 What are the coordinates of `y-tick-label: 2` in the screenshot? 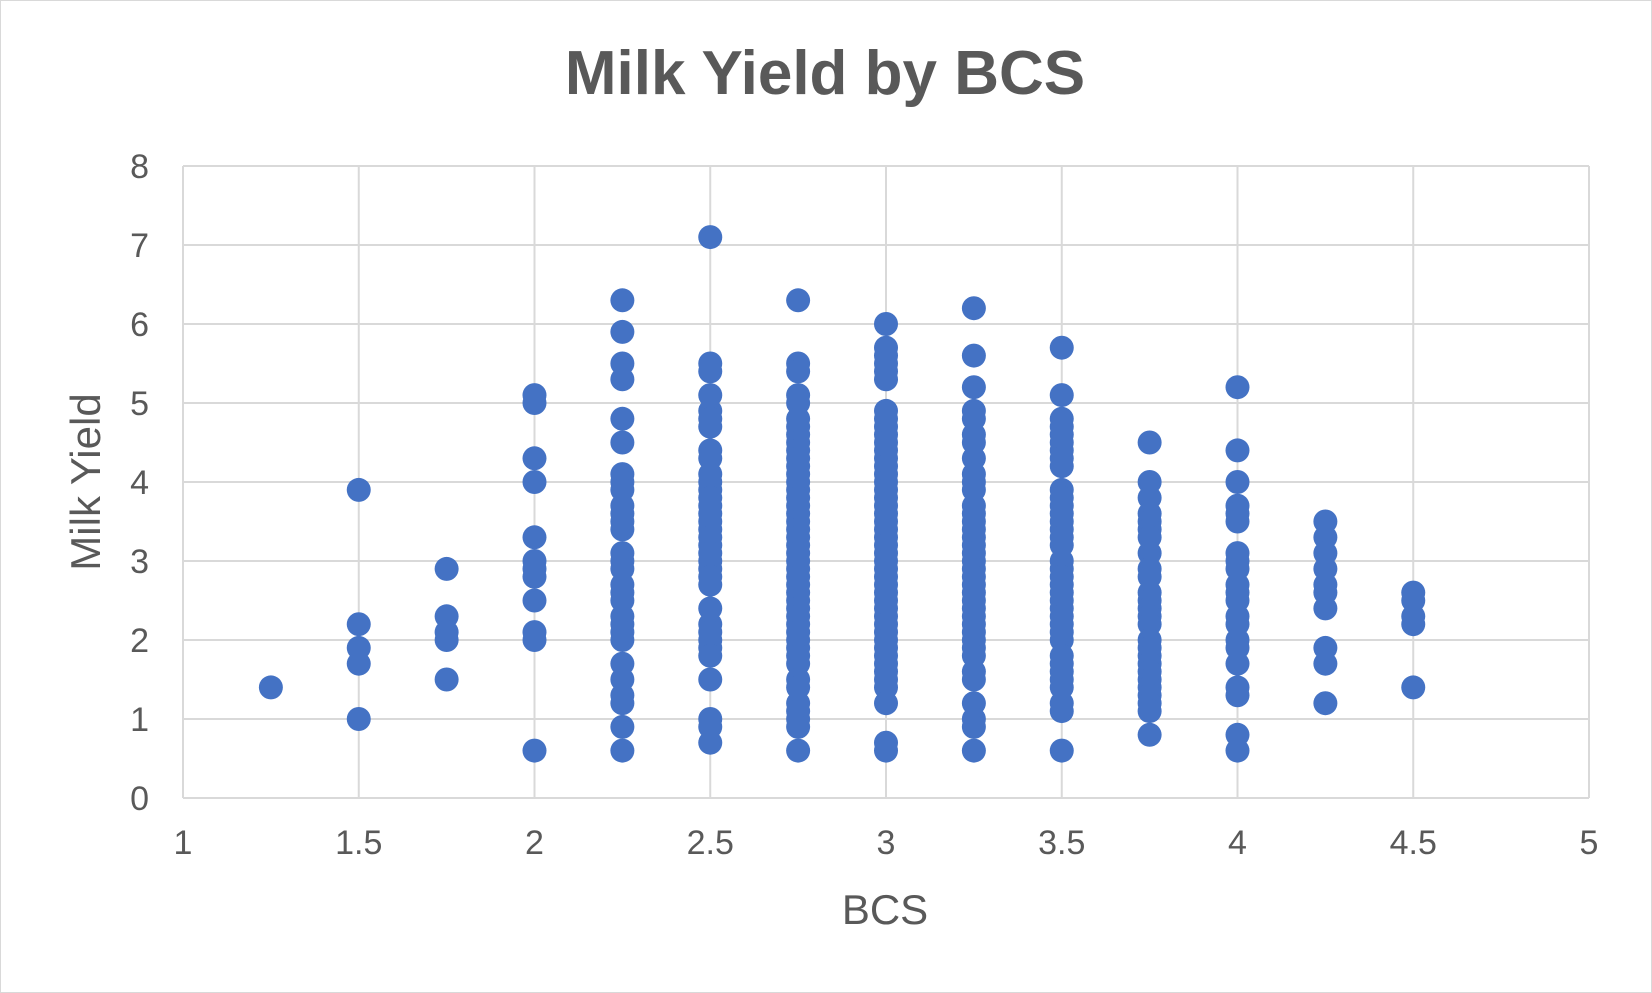 It's located at (139, 641).